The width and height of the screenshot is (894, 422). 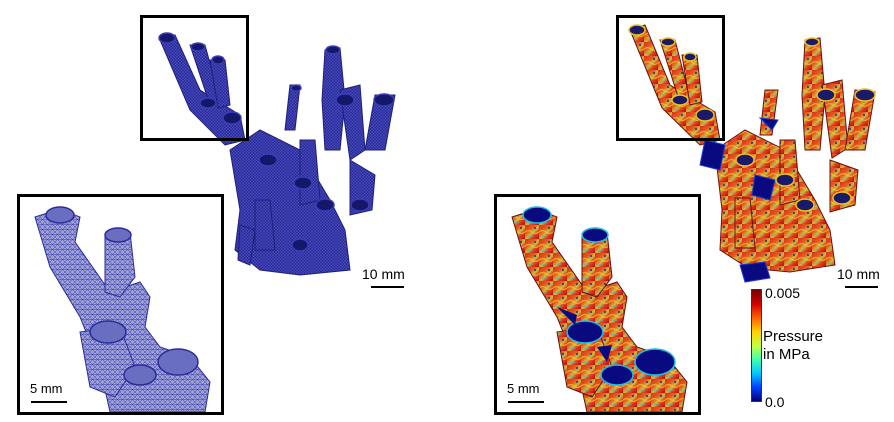 I want to click on right-inset-scale-label: 5 mm, so click(x=523, y=388).